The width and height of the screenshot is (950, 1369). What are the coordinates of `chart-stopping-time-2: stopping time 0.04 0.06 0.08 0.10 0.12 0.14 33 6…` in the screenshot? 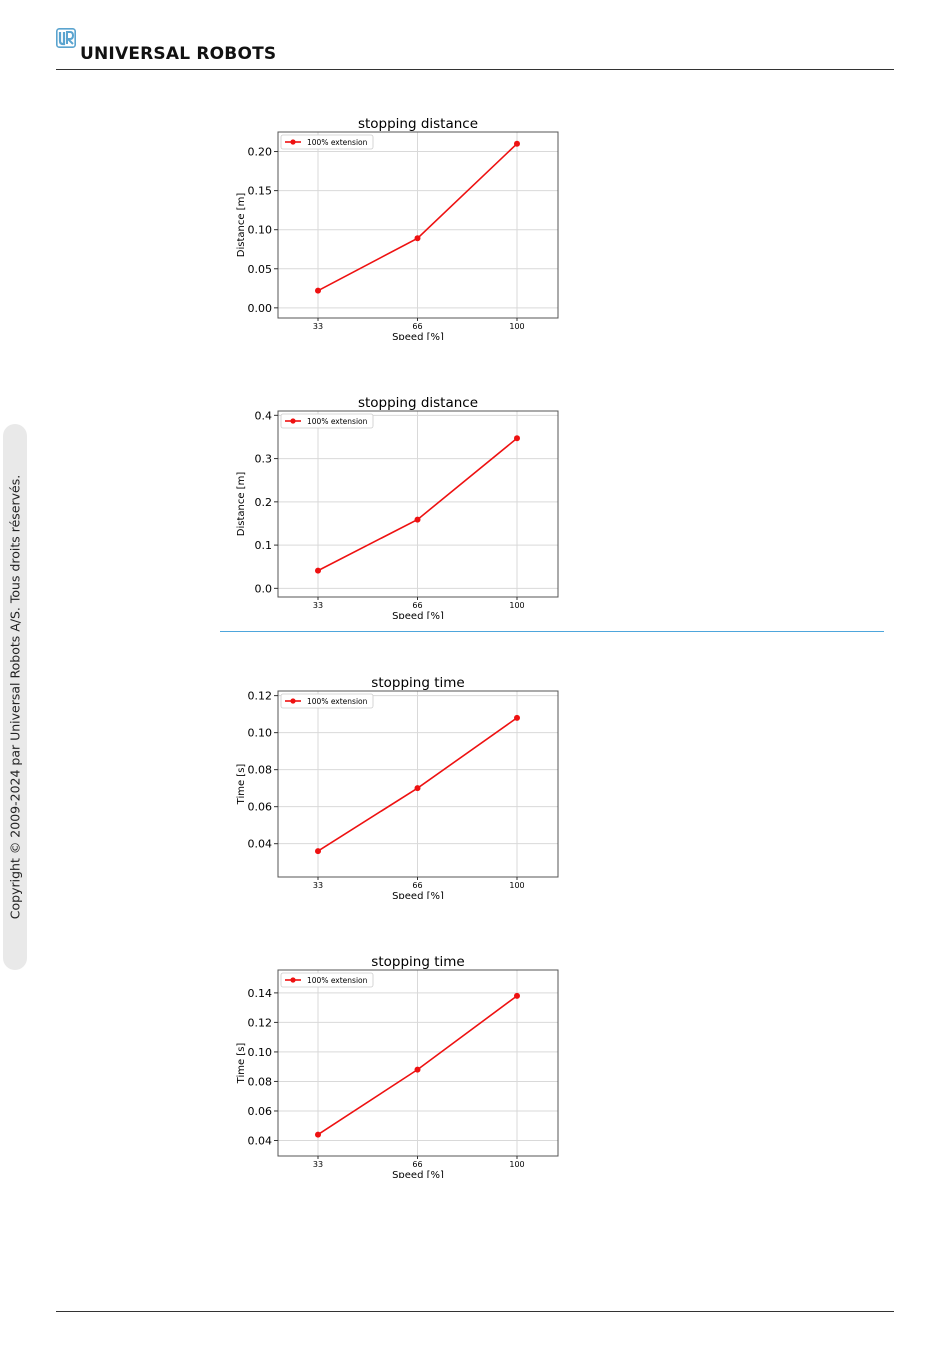 It's located at (400, 1063).